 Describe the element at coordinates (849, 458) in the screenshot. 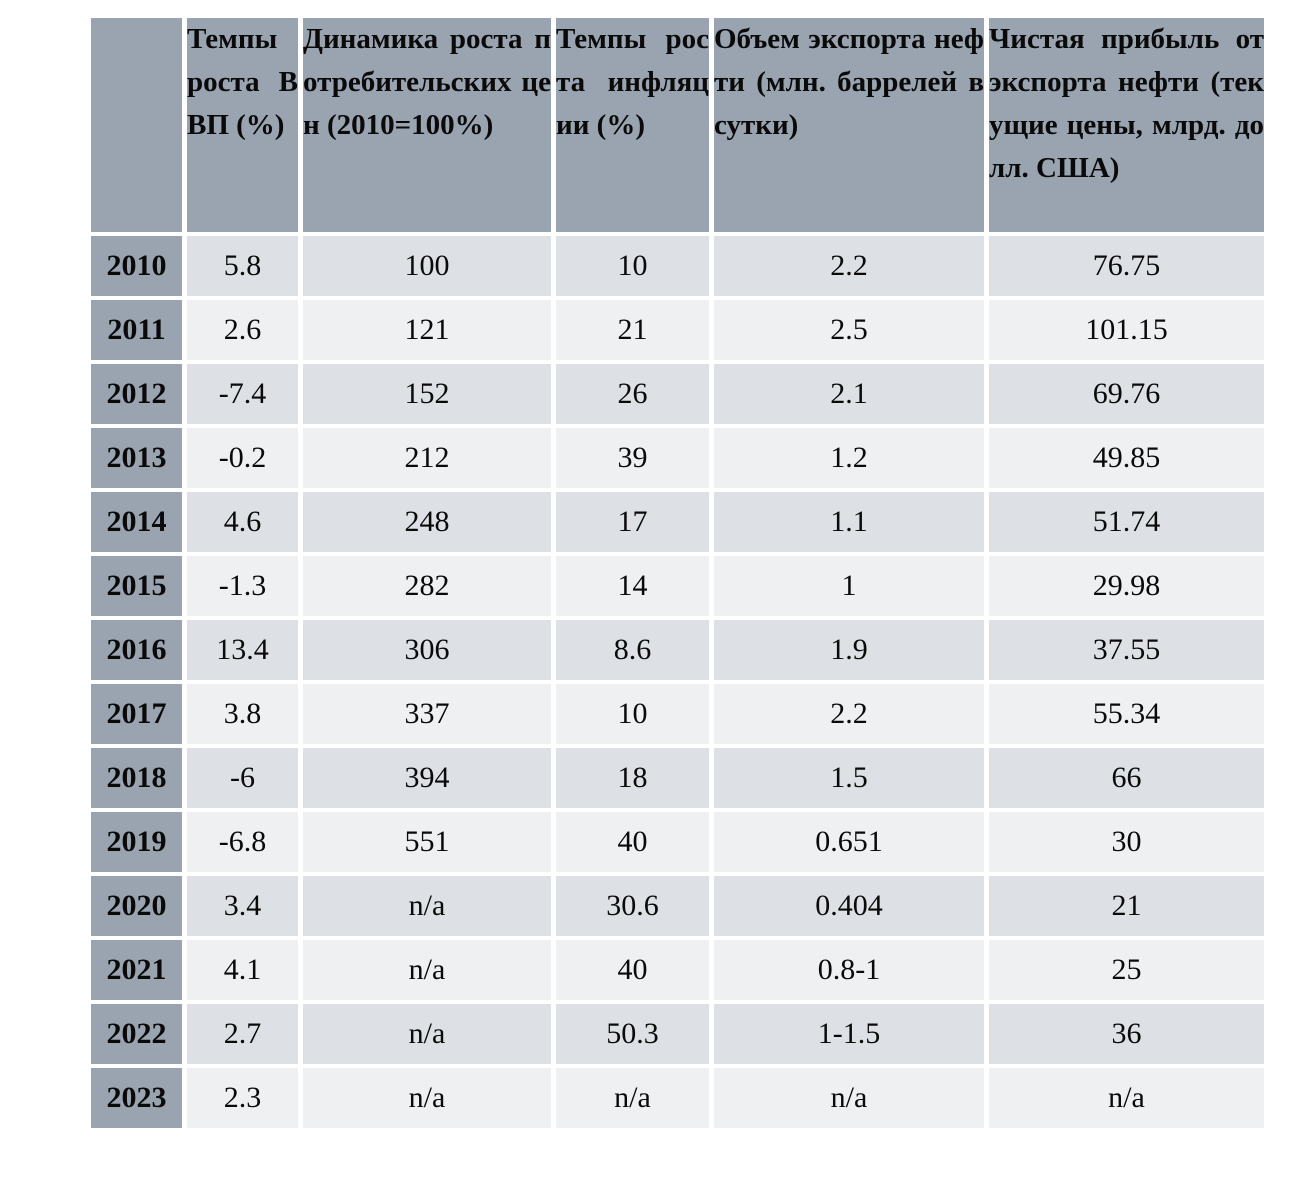

I see `data-cell: 1.2` at that location.